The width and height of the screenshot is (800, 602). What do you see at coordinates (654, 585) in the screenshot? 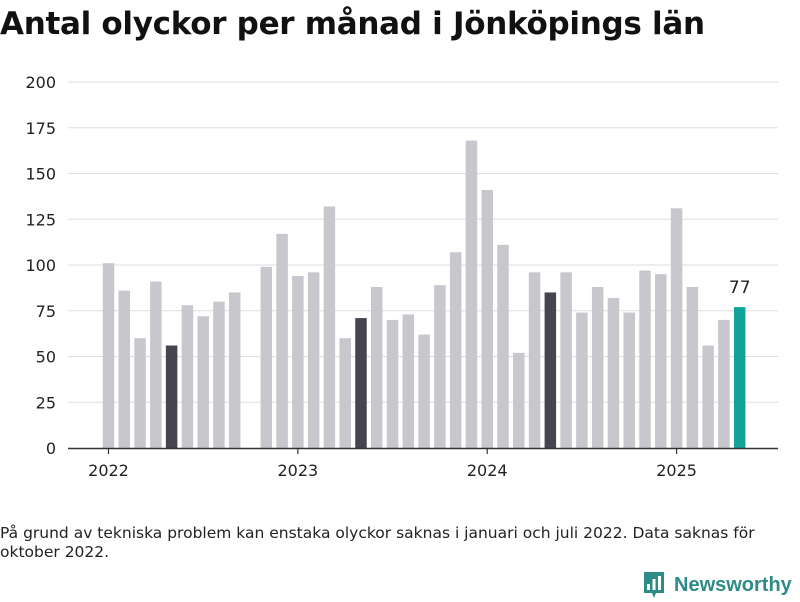
I see `newsworthy-logo-icon` at bounding box center [654, 585].